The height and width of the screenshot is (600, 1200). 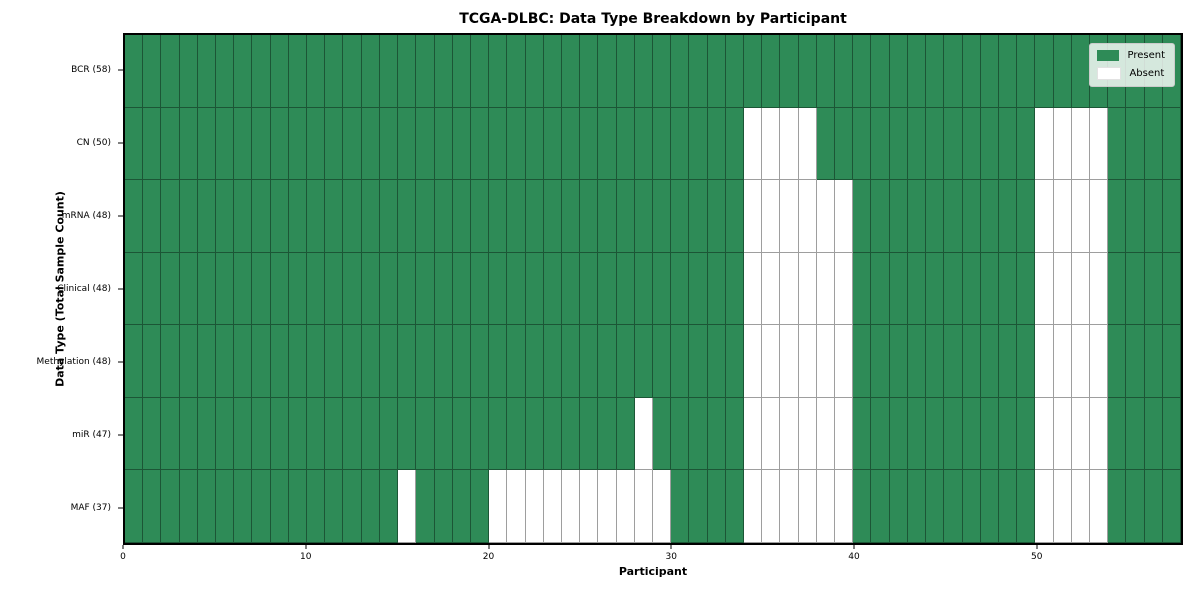 I want to click on y-tick-label: mRNA (48), so click(x=86, y=215).